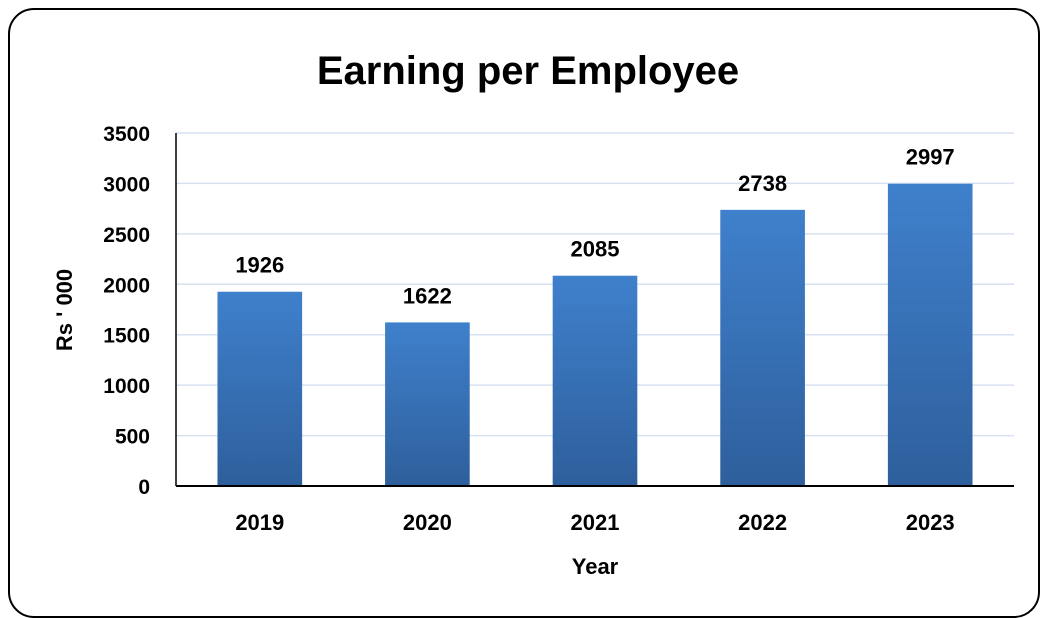 The height and width of the screenshot is (618, 1051). I want to click on x-tick-label: 2021, so click(595, 522).